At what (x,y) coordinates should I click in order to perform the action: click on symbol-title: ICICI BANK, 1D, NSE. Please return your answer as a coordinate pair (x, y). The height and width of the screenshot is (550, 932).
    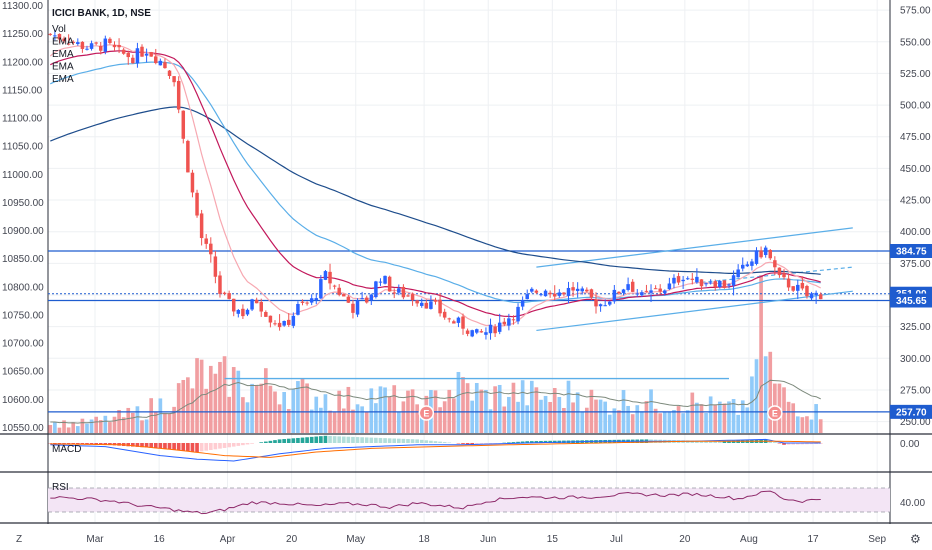
    Looking at the image, I should click on (101, 13).